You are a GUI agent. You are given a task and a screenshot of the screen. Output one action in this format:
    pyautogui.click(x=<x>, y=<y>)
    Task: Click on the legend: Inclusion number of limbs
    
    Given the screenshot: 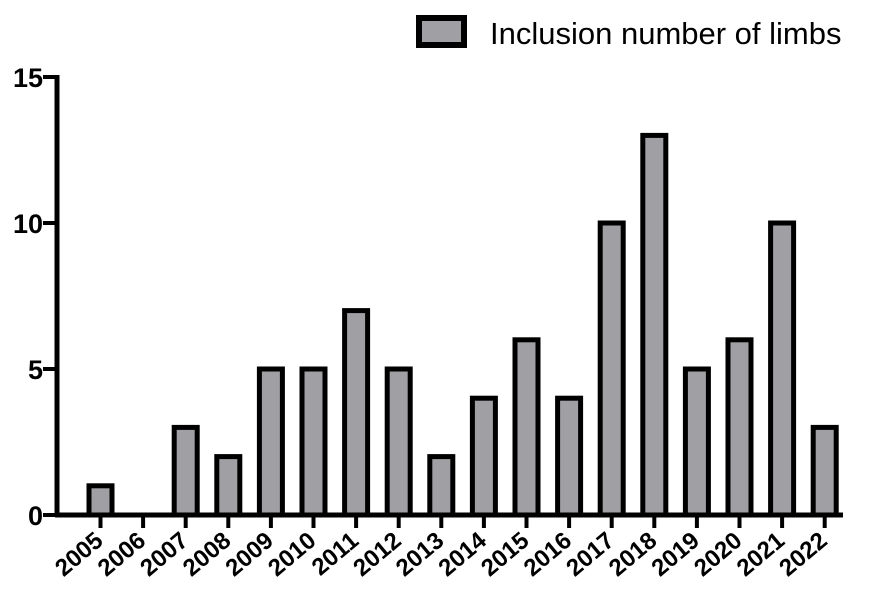 What is the action you would take?
    pyautogui.click(x=629, y=33)
    